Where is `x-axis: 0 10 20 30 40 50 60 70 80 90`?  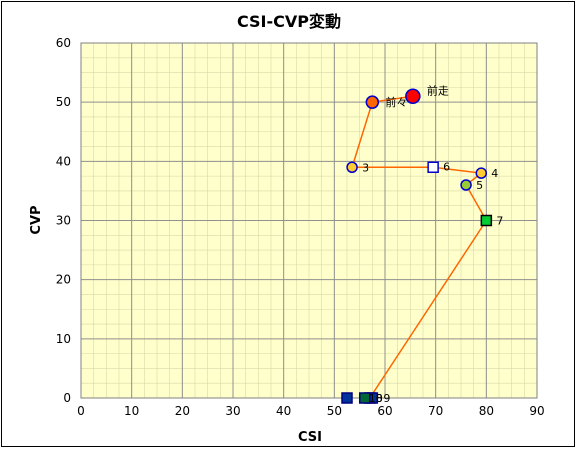
x-axis: 0 10 20 30 40 50 60 70 80 90 is located at coordinates (310, 411).